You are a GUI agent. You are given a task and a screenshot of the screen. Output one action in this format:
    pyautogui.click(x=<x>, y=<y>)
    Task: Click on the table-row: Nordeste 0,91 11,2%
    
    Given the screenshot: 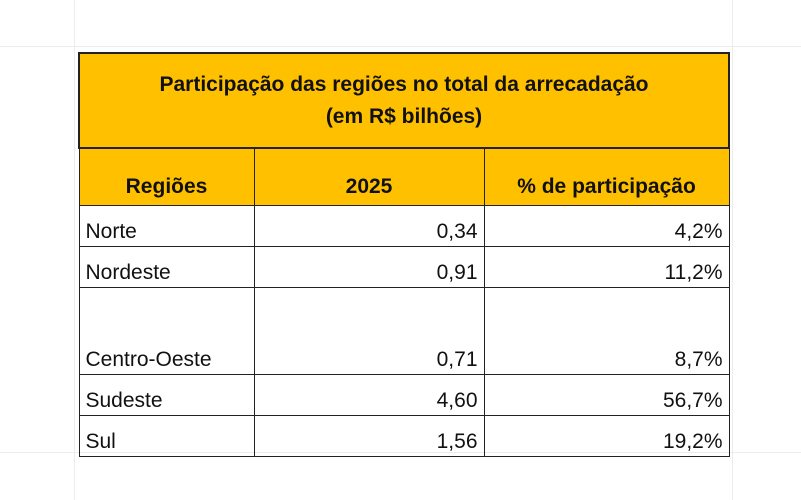 What is the action you would take?
    pyautogui.click(x=404, y=267)
    